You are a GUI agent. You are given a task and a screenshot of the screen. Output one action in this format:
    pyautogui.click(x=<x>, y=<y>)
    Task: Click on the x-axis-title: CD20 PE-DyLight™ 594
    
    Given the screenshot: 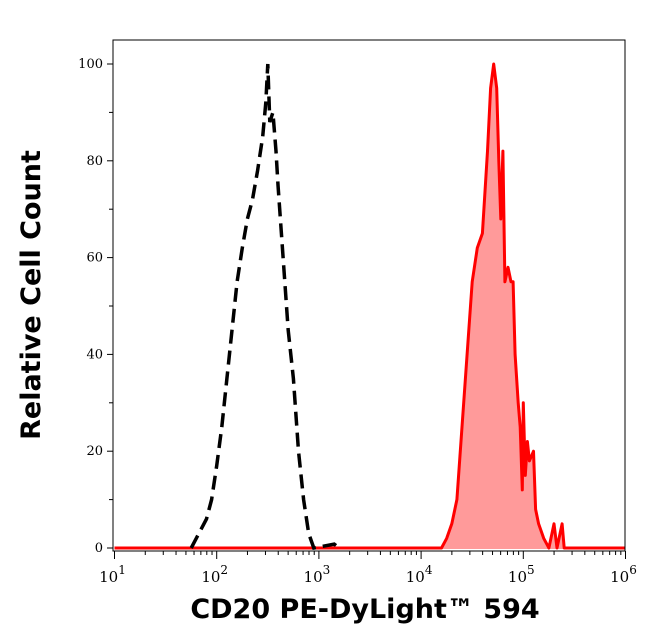 What is the action you would take?
    pyautogui.click(x=364, y=609)
    